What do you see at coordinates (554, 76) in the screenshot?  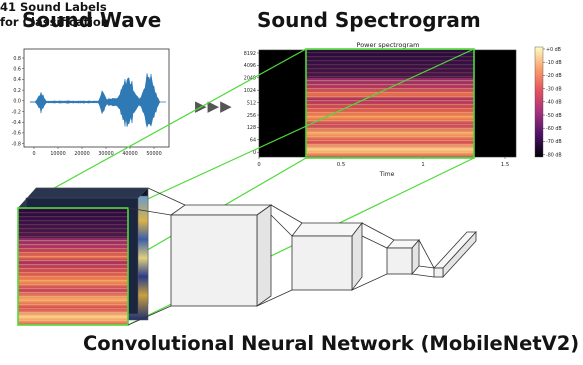 I see `colorbar-tick-label: -20 dB` at bounding box center [554, 76].